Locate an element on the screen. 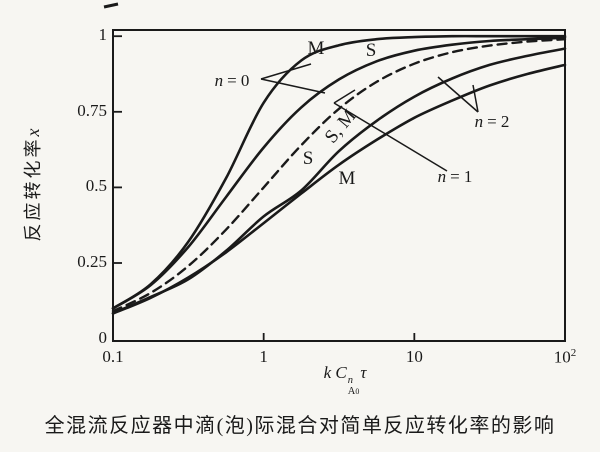 Image resolution: width=600 pixels, height=452 pixels. order-value: = 1 is located at coordinates (461, 176).